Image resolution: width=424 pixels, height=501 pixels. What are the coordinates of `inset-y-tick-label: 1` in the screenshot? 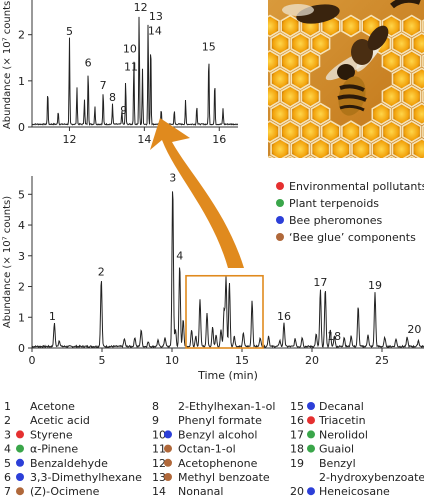 It's located at (21, 81).